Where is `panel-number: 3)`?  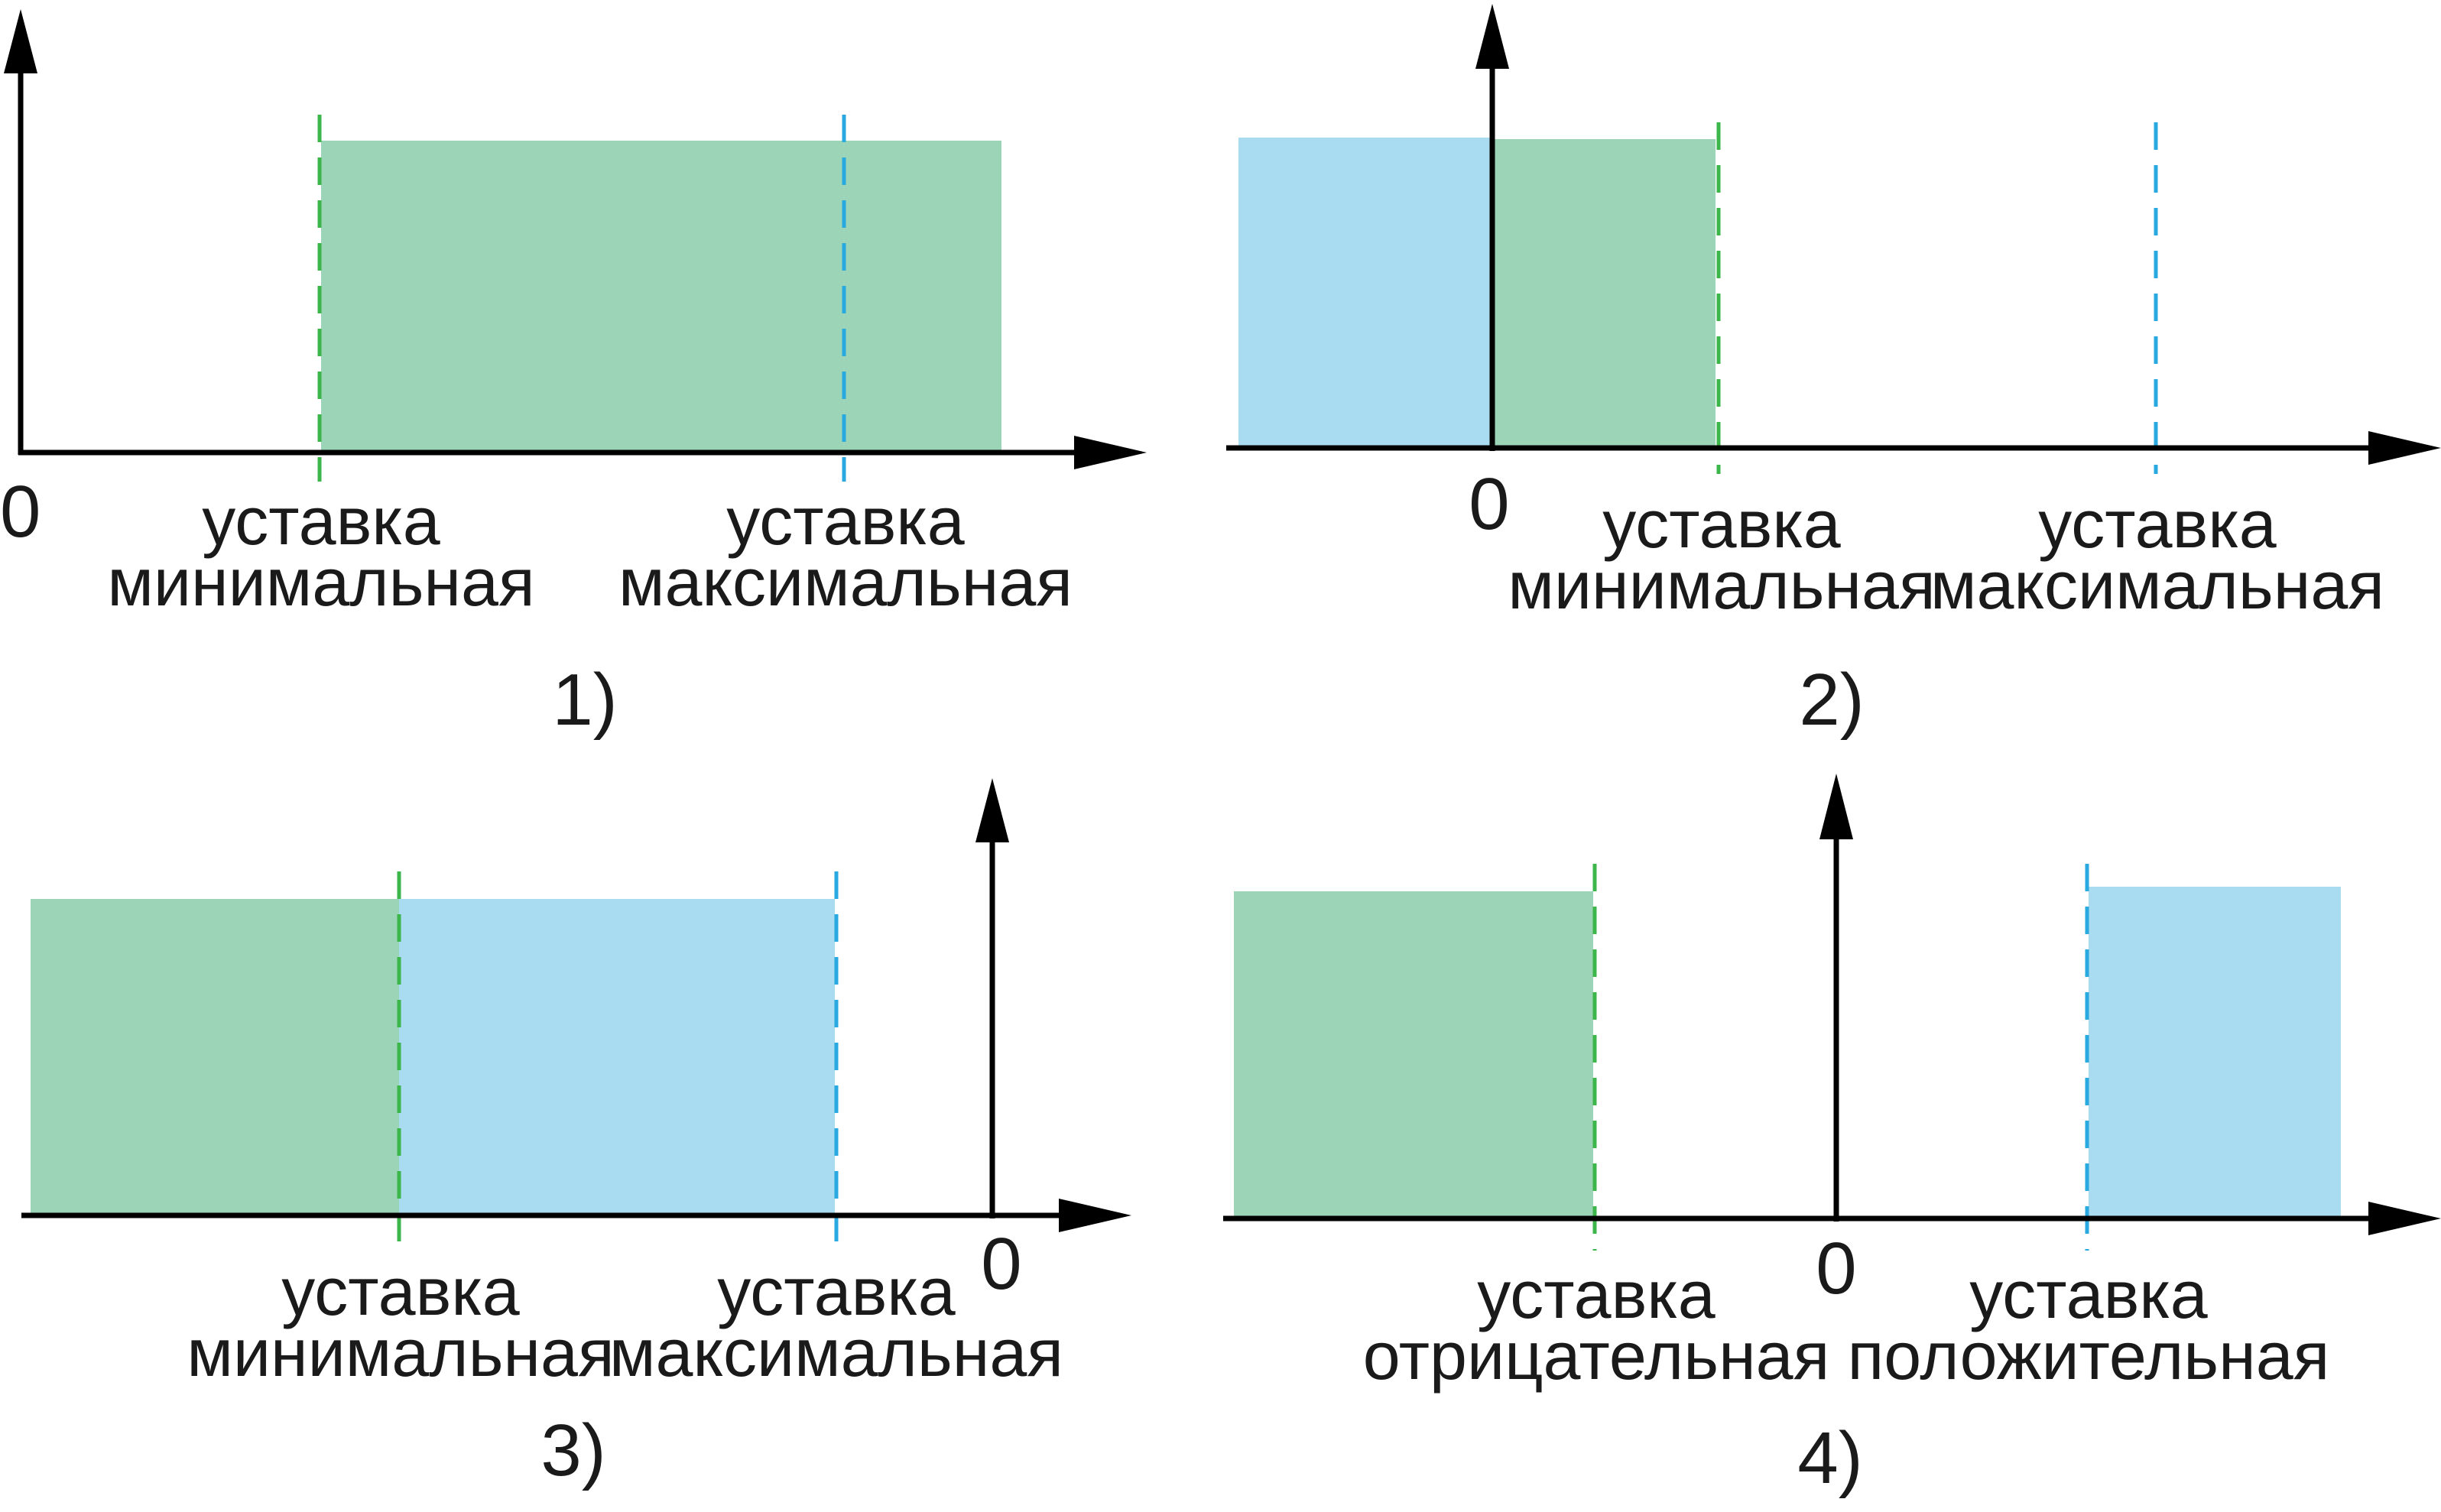 panel-number: 3) is located at coordinates (572, 1450).